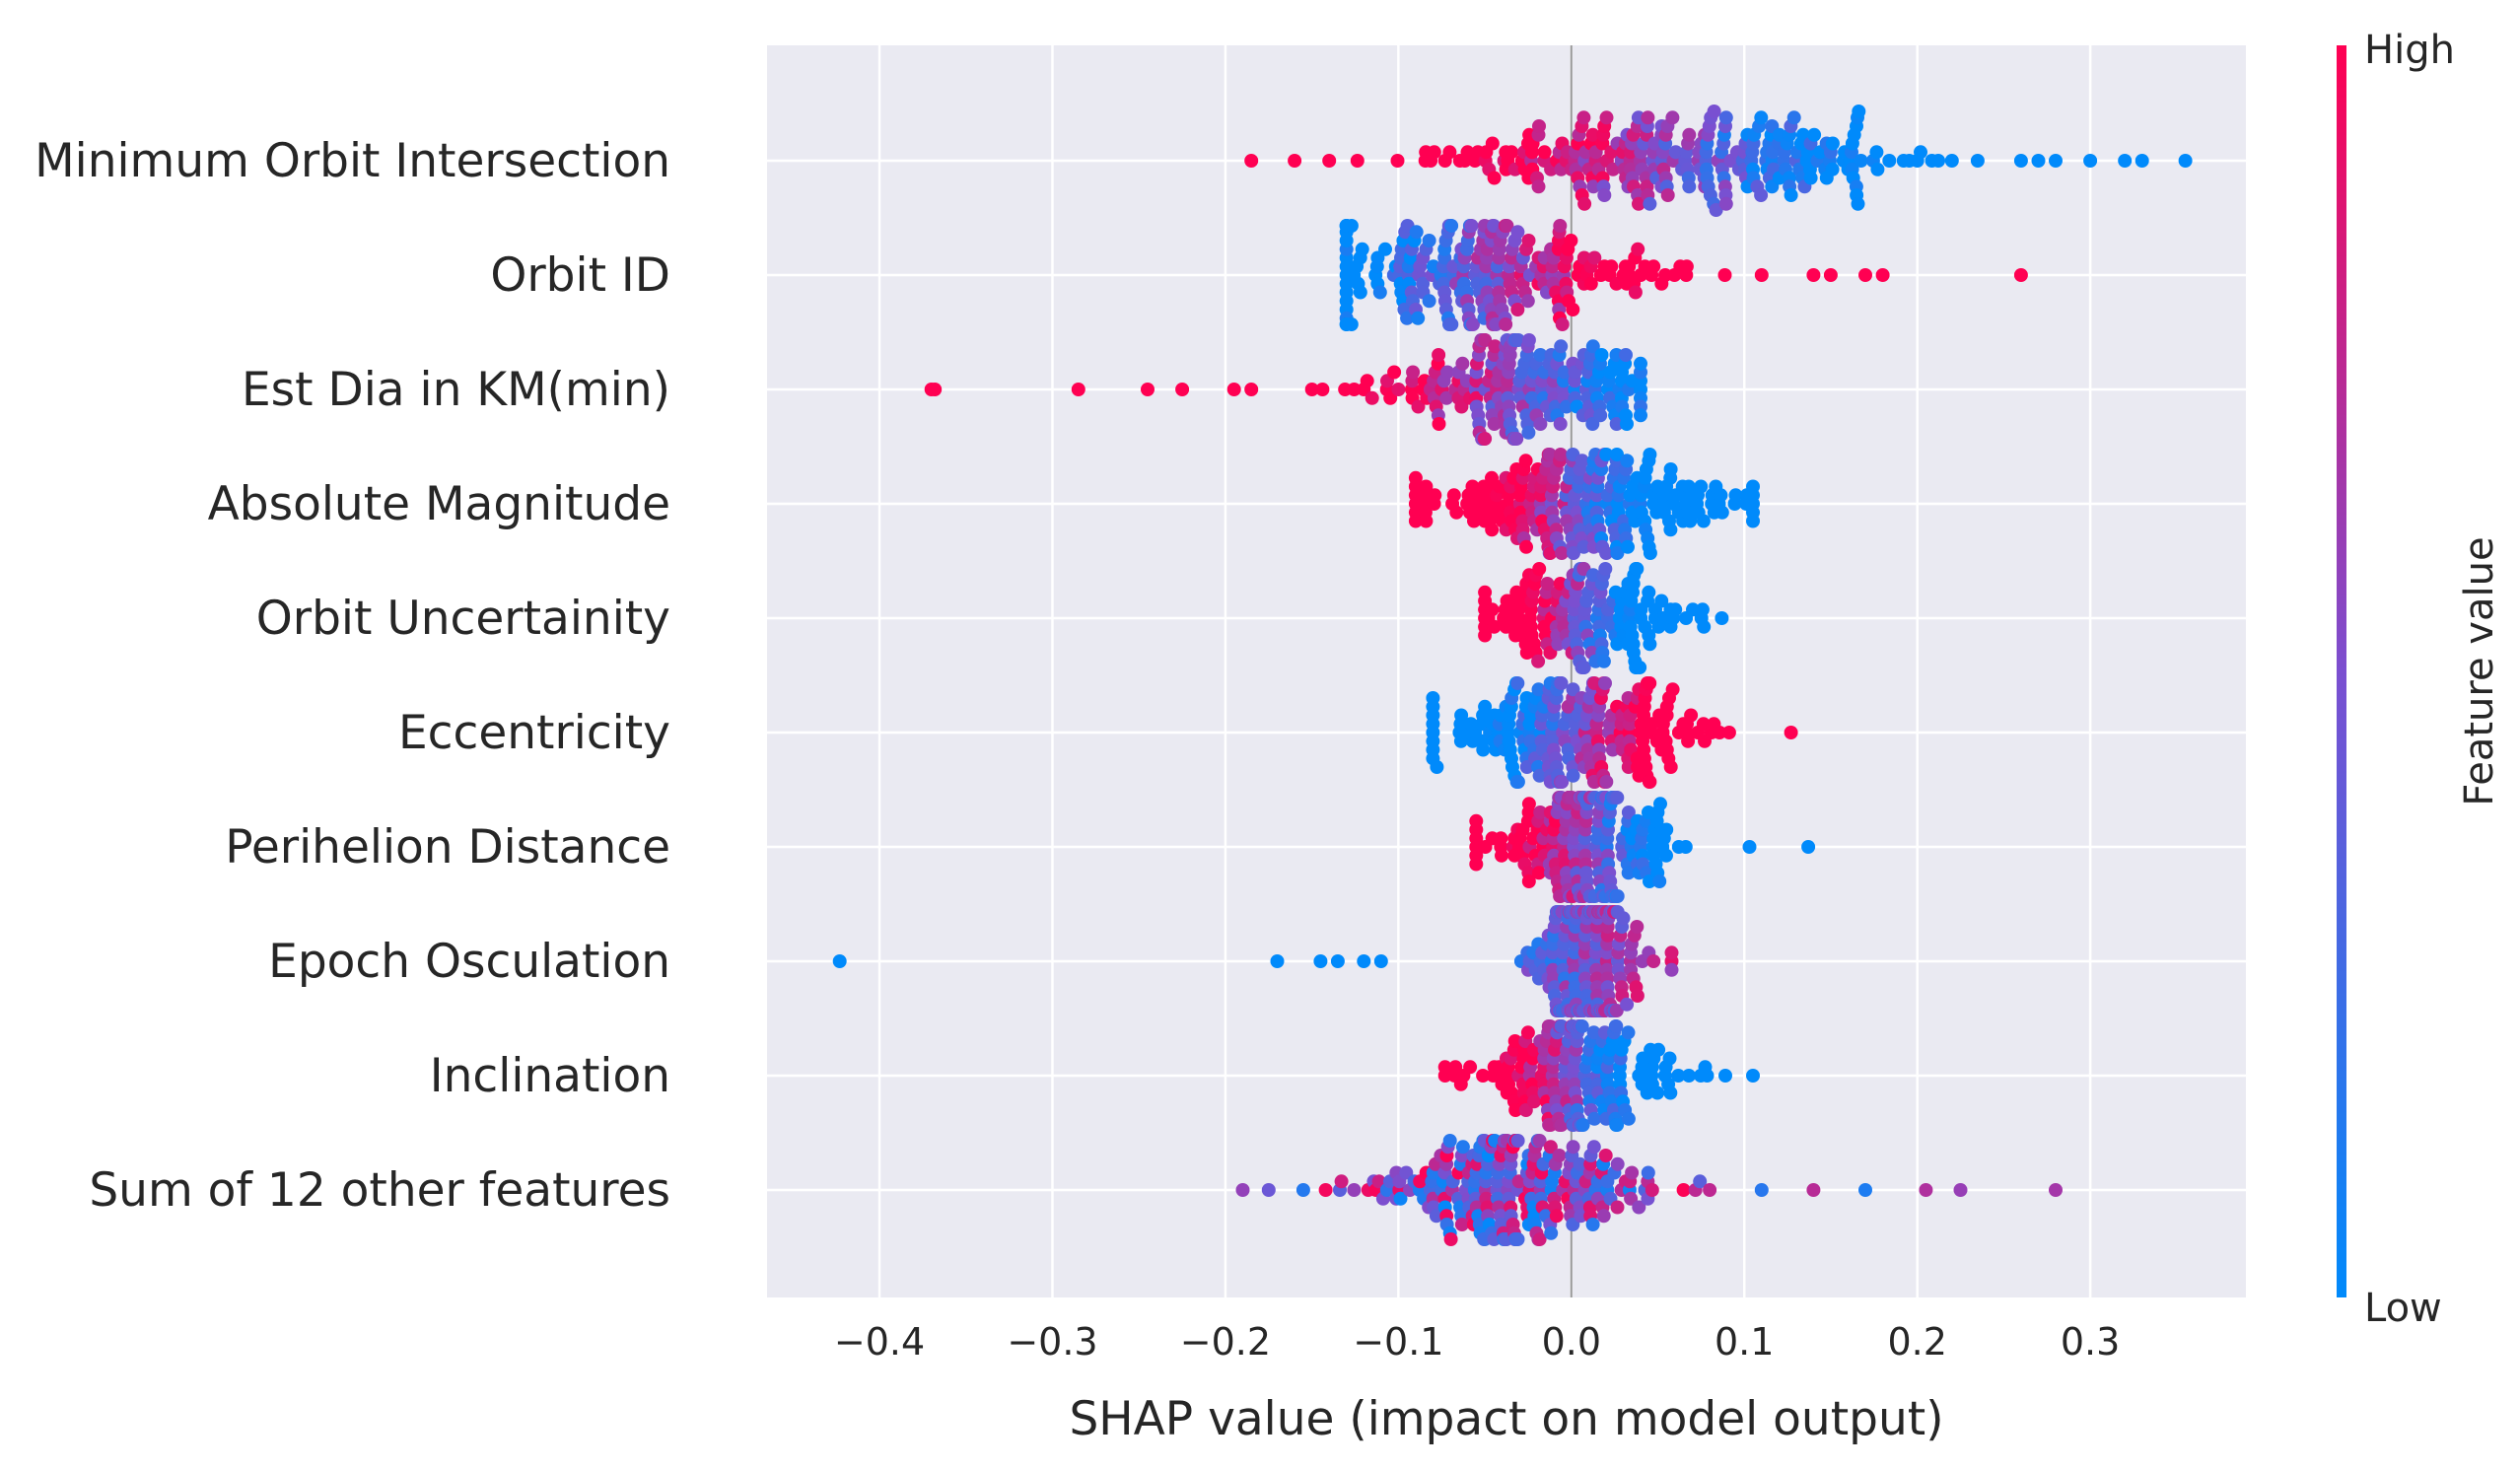  What do you see at coordinates (379, 1190) in the screenshot?
I see `feature-label: Sum of 12 other features` at bounding box center [379, 1190].